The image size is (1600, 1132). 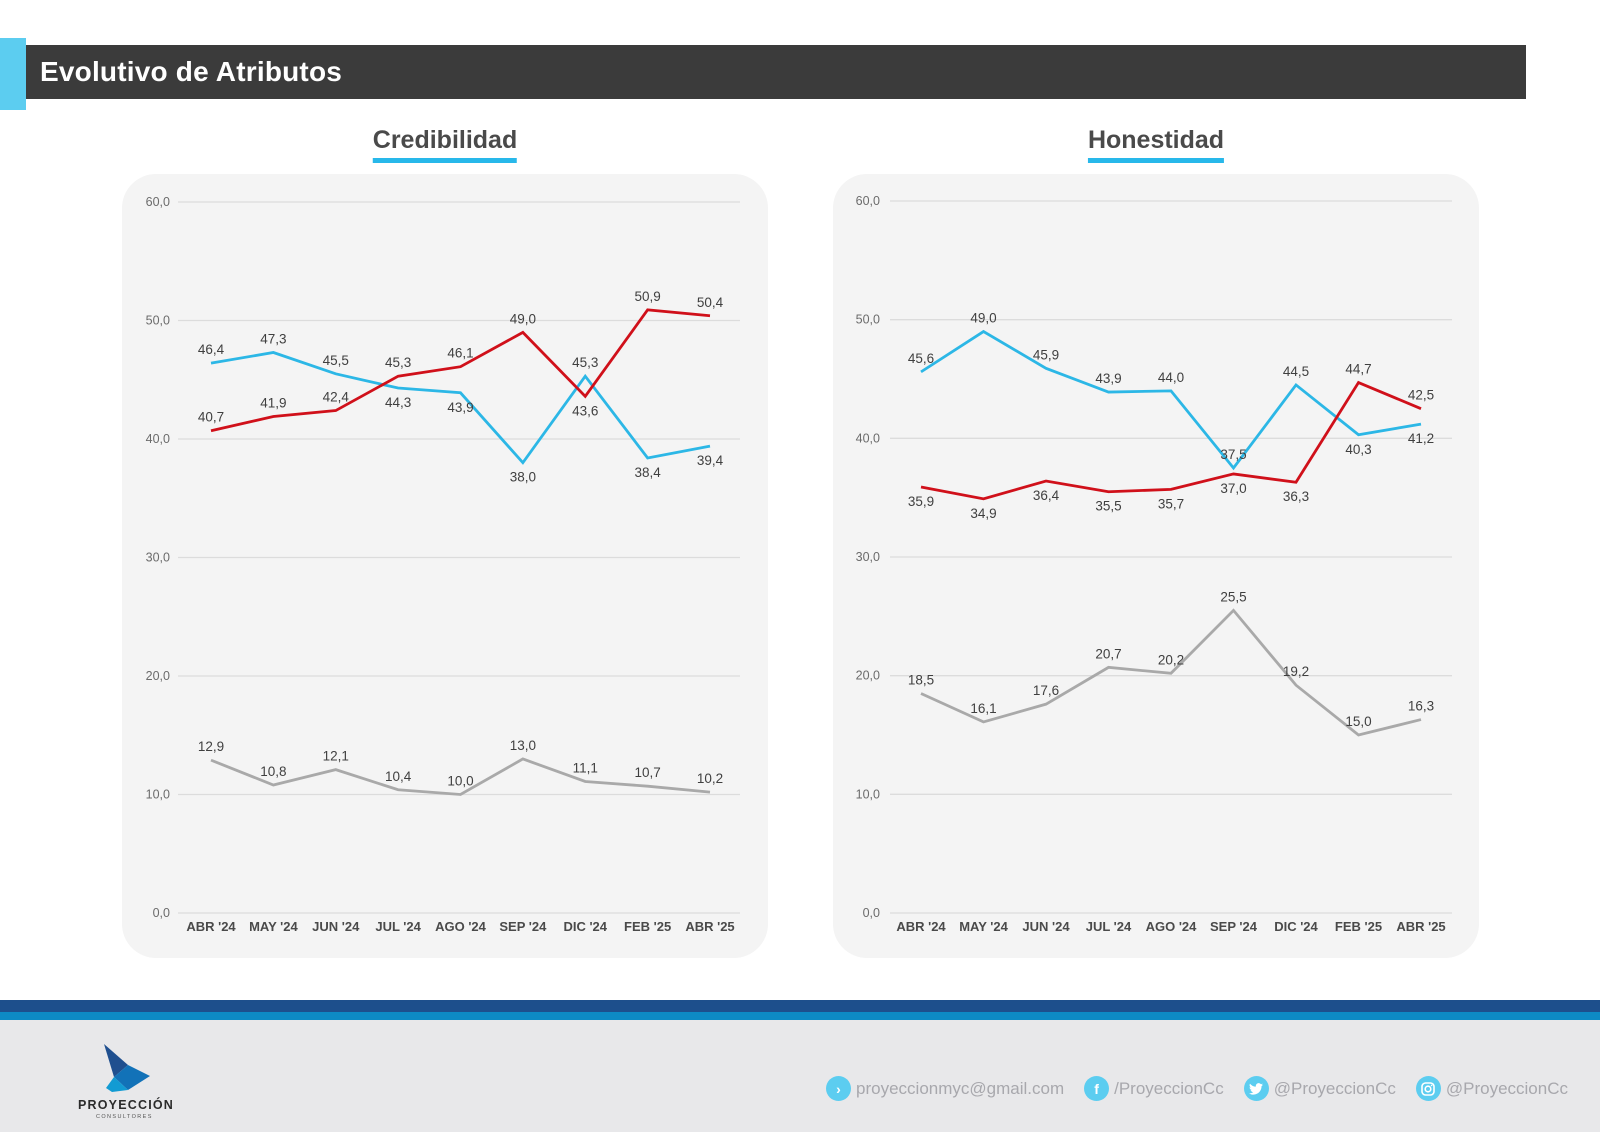 I want to click on chart-title-text: Honestidad, so click(x=1156, y=140).